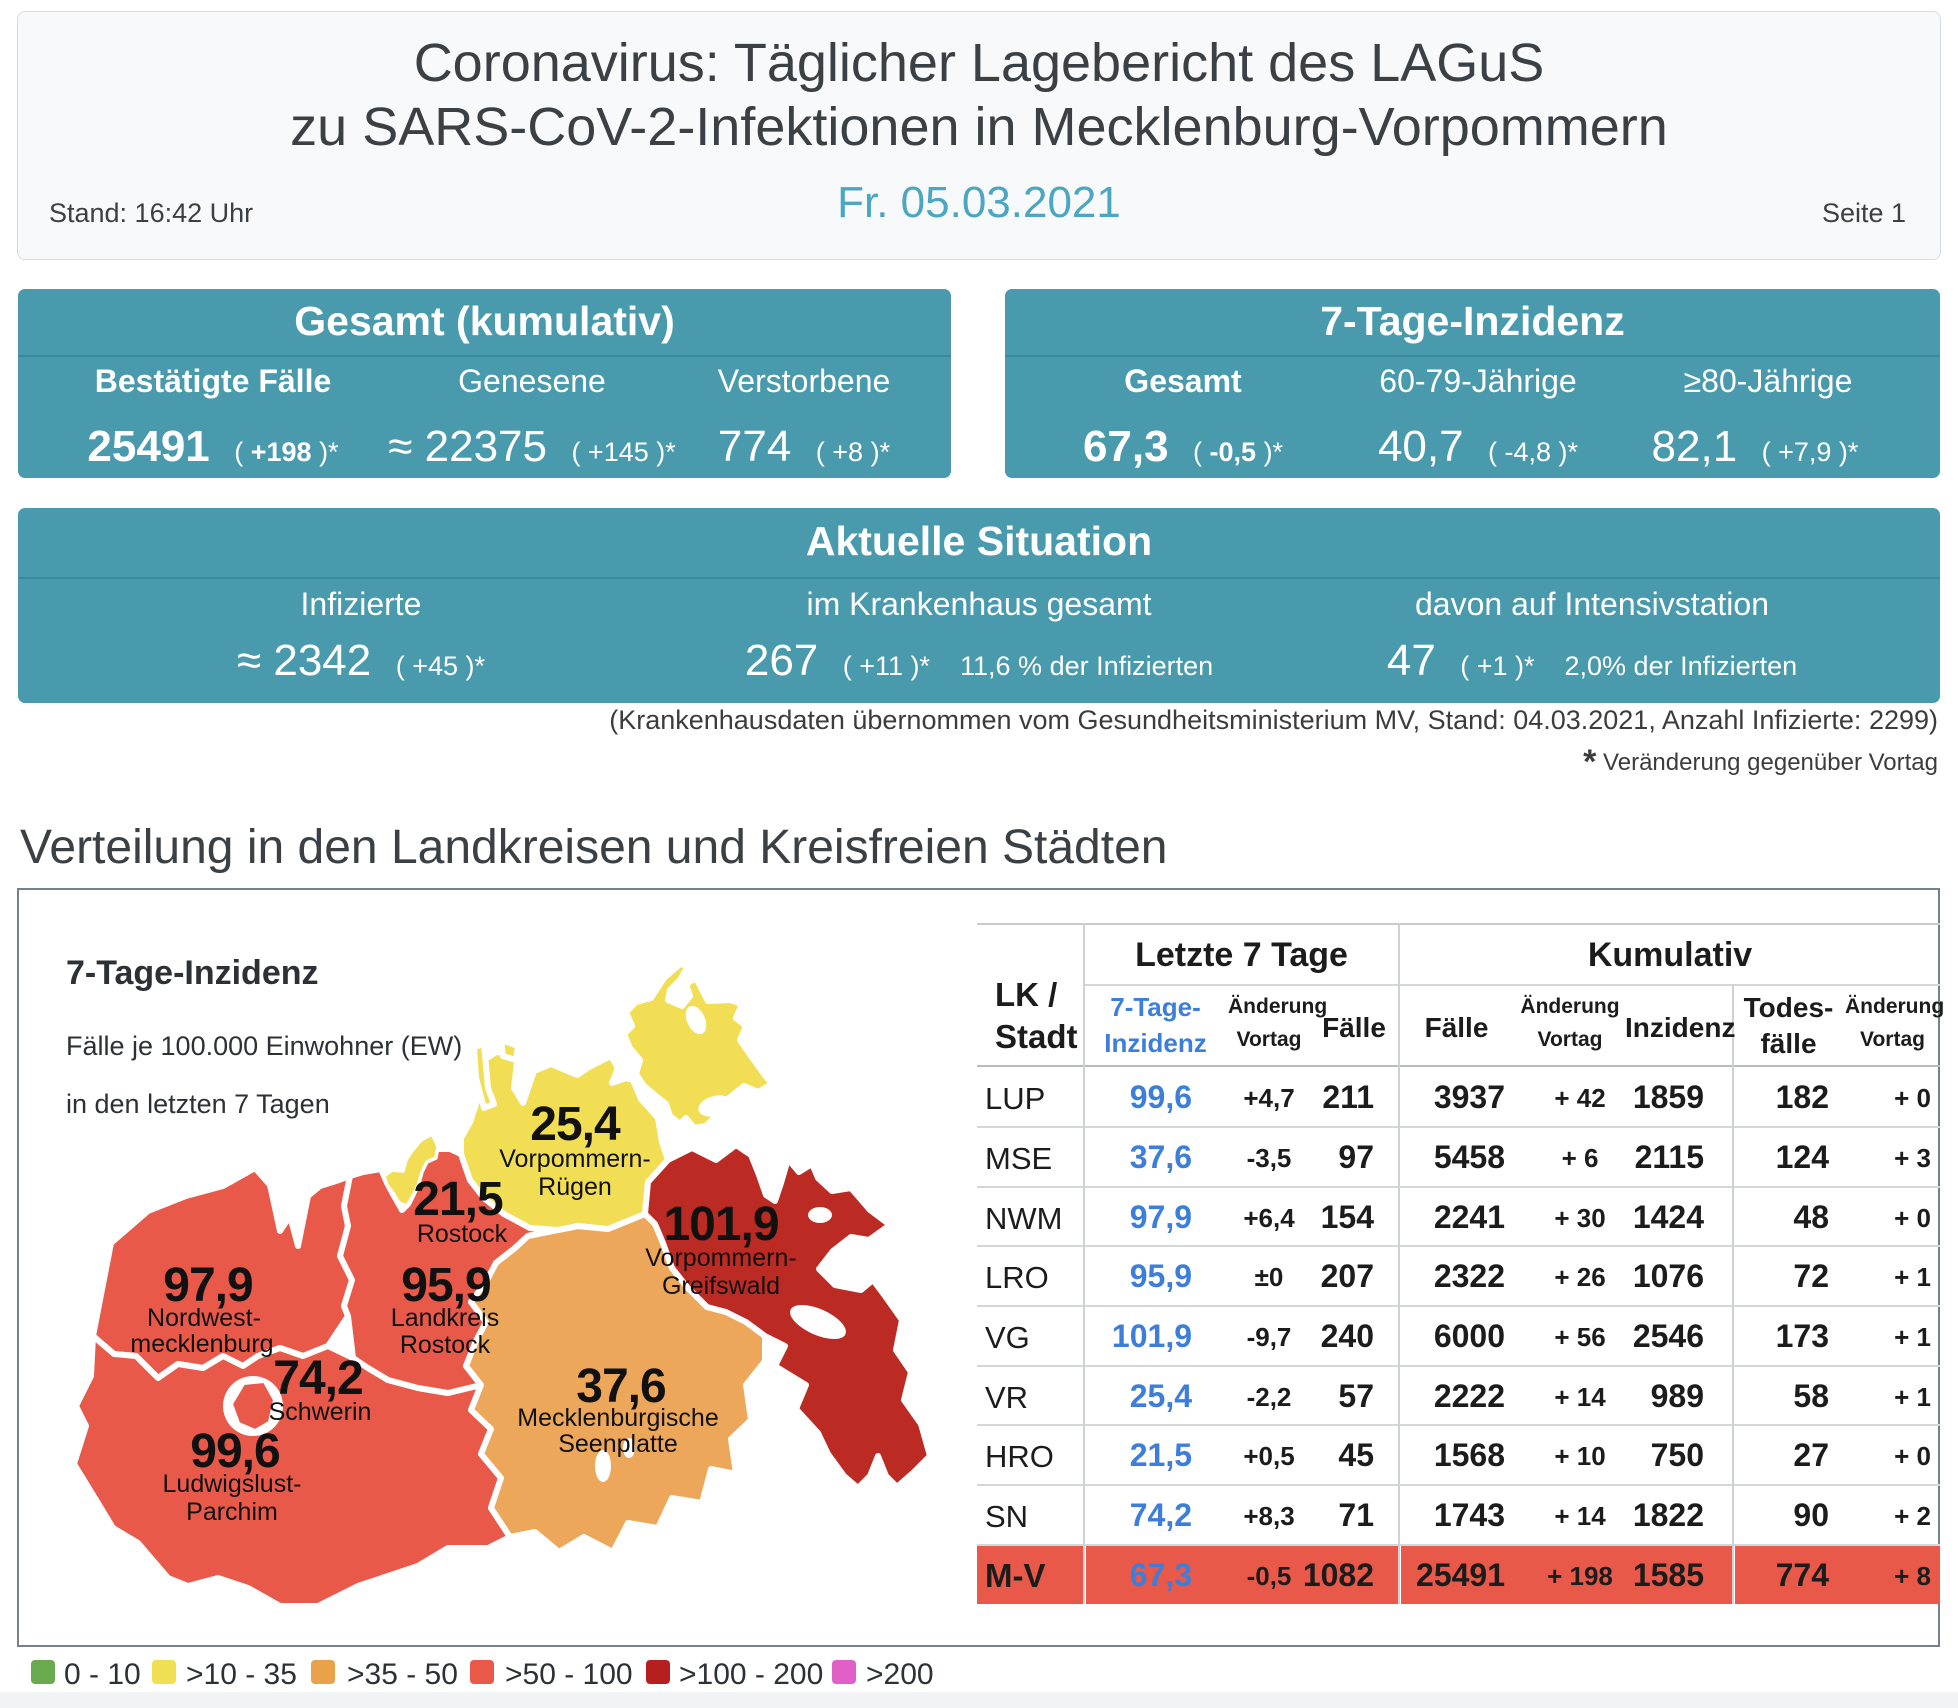  What do you see at coordinates (618, 1418) in the screenshot?
I see `svg-text: Mecklenburgische` at bounding box center [618, 1418].